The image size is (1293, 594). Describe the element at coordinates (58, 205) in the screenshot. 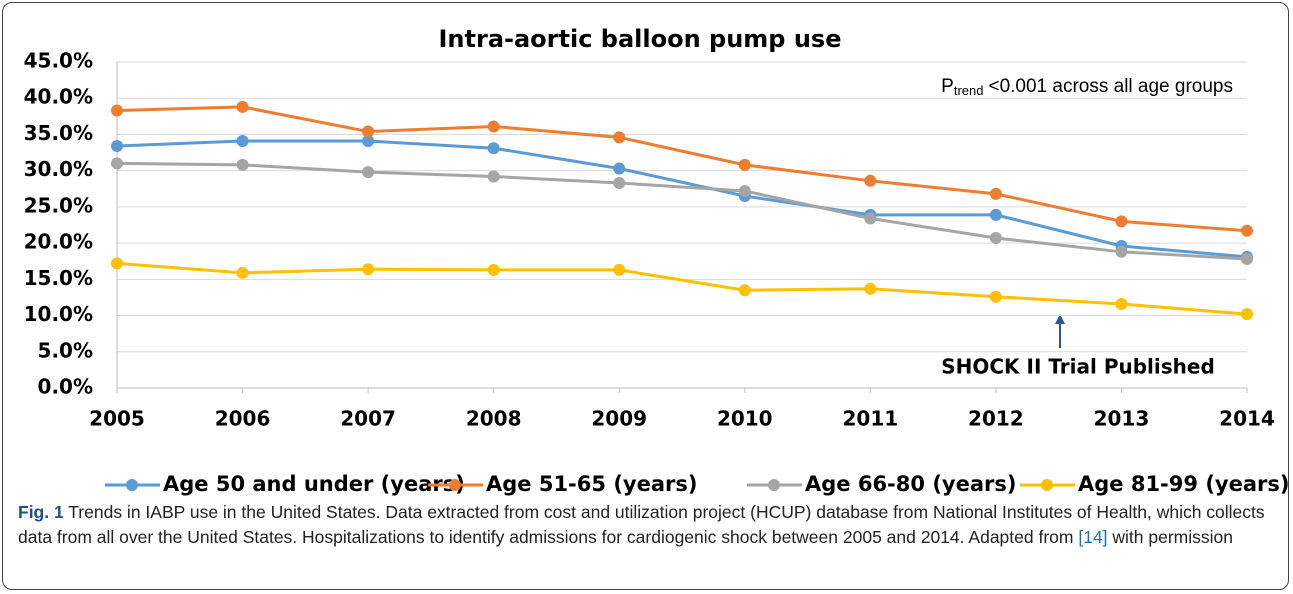

I see `y-tick-label: 25.0%` at that location.